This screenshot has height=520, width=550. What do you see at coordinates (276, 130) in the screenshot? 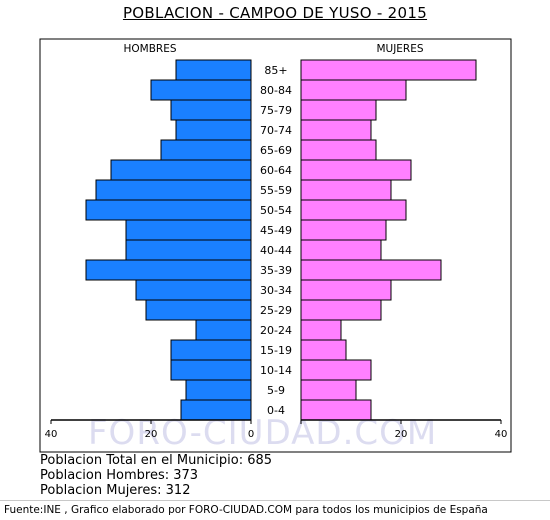
I see `age-label: 70-74` at bounding box center [276, 130].